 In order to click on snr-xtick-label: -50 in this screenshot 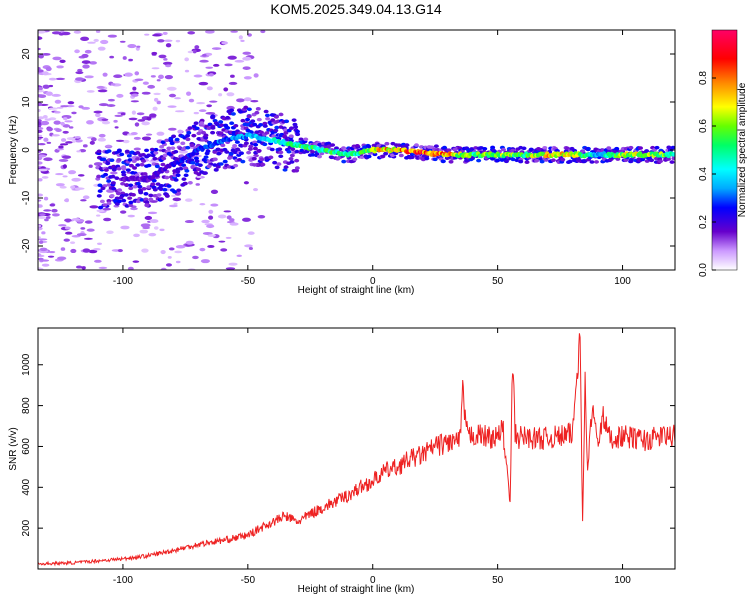, I will do `click(248, 580)`.